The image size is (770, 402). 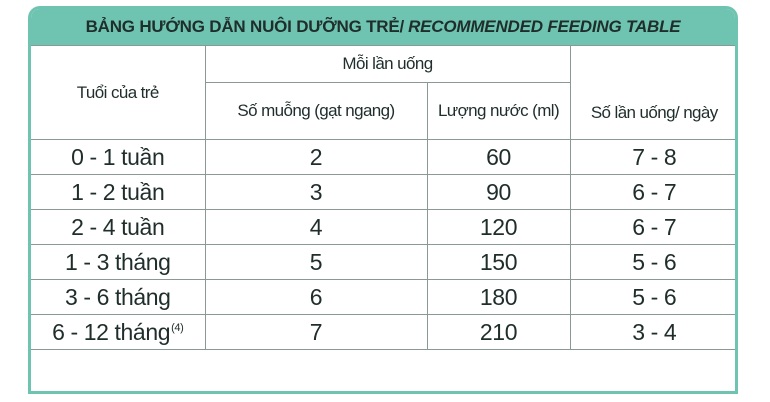 What do you see at coordinates (316, 157) in the screenshot?
I see `cell-spoons: 2` at bounding box center [316, 157].